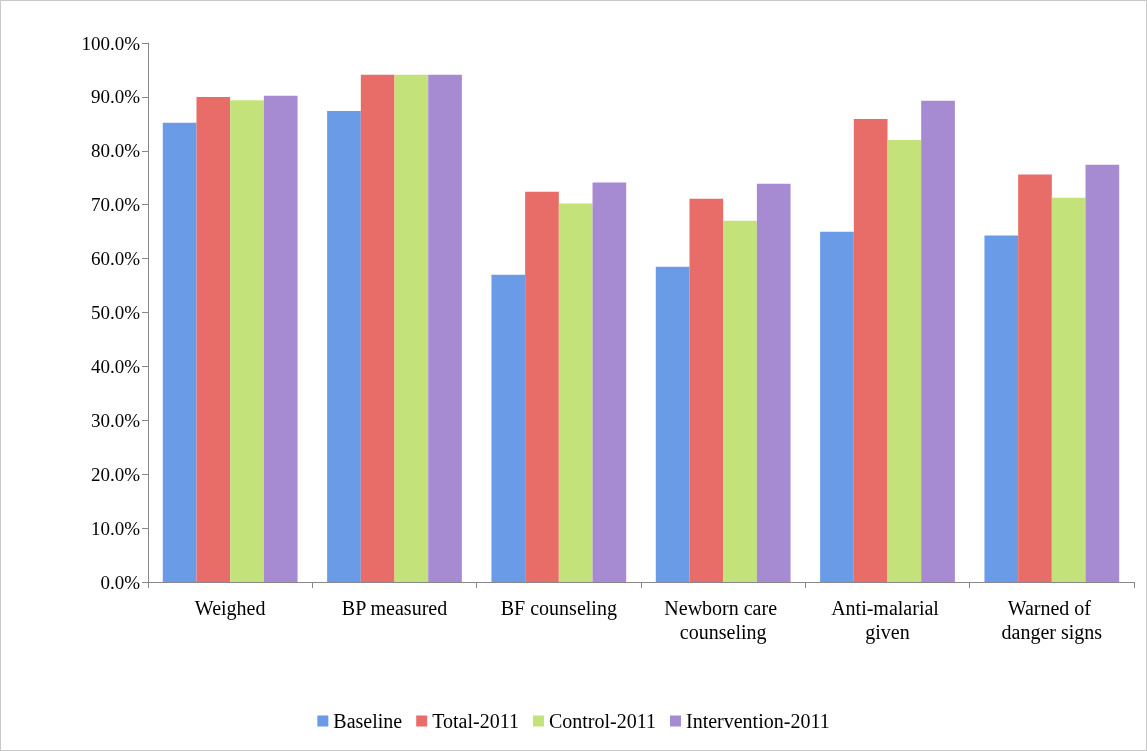 The image size is (1147, 751). What do you see at coordinates (111, 43) in the screenshot?
I see `y-tick-label: 100.0%` at bounding box center [111, 43].